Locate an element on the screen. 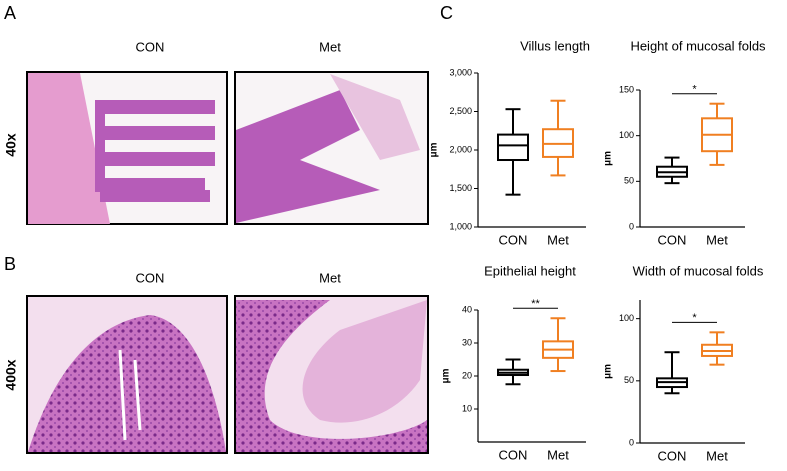 This screenshot has width=787, height=471. y-tick-label: 2,500 is located at coordinates (460, 111).